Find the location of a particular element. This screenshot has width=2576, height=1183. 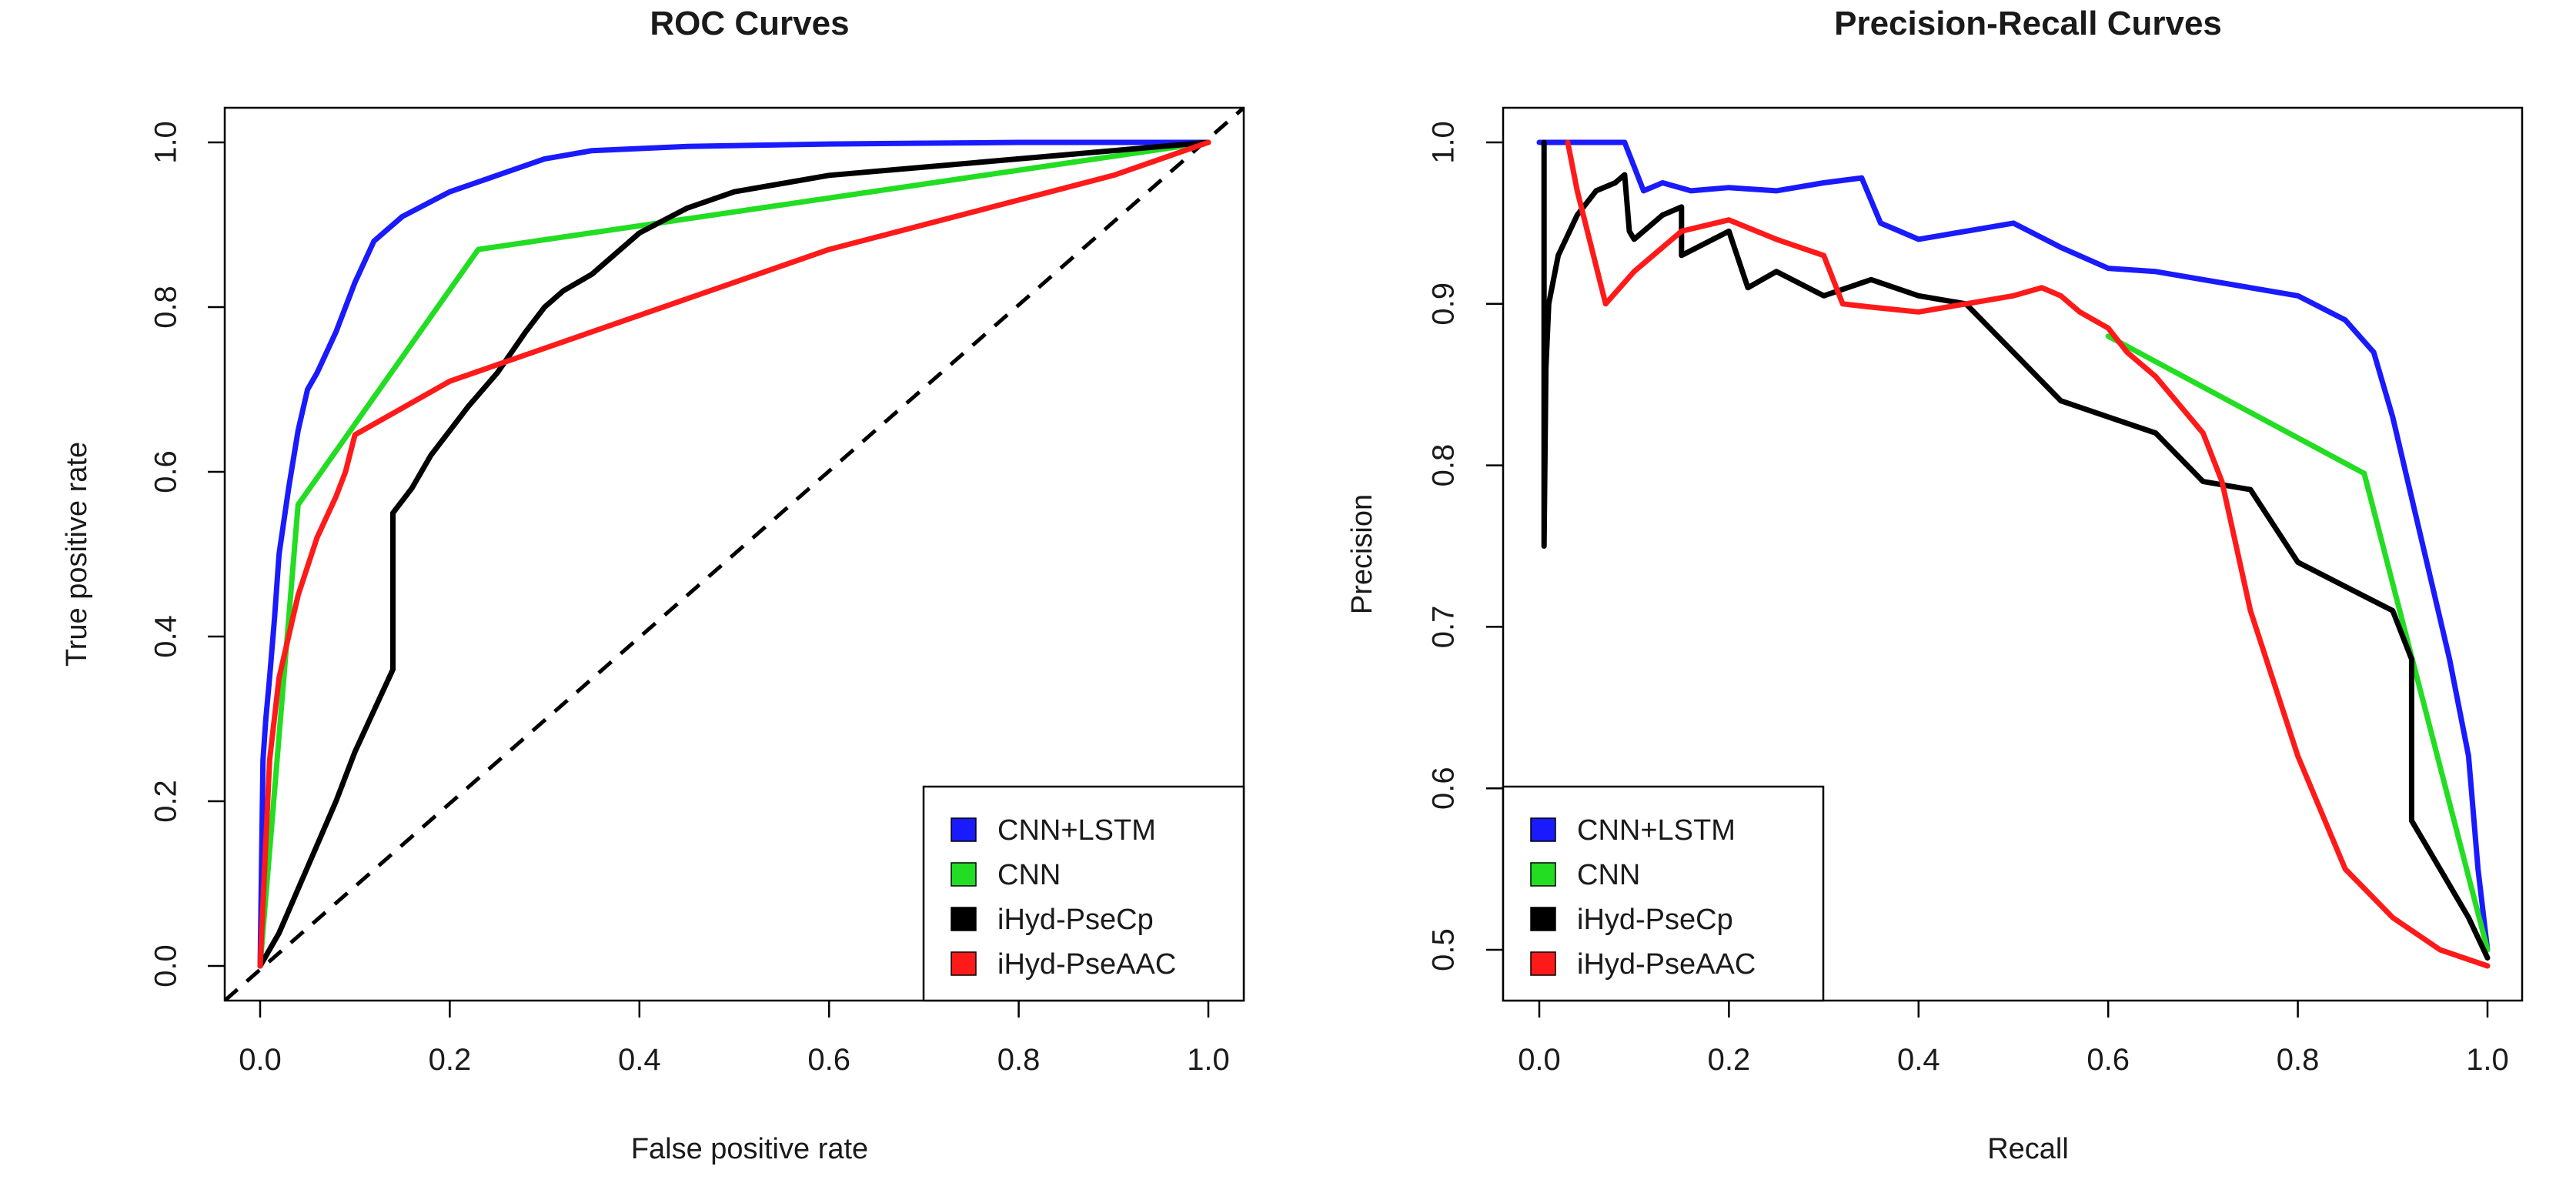

y-tick-label: 0.9 is located at coordinates (1444, 304).